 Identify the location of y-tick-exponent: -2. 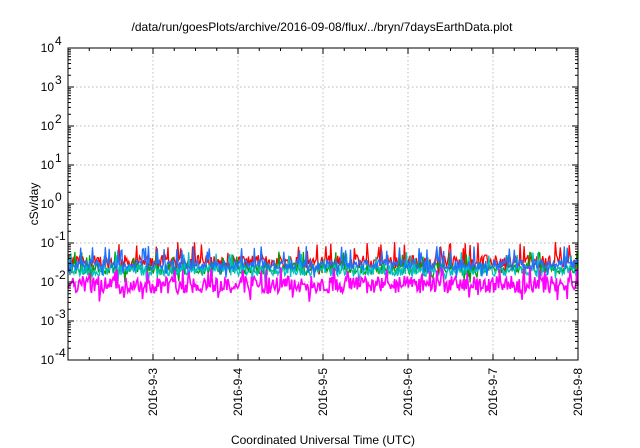
(60, 275).